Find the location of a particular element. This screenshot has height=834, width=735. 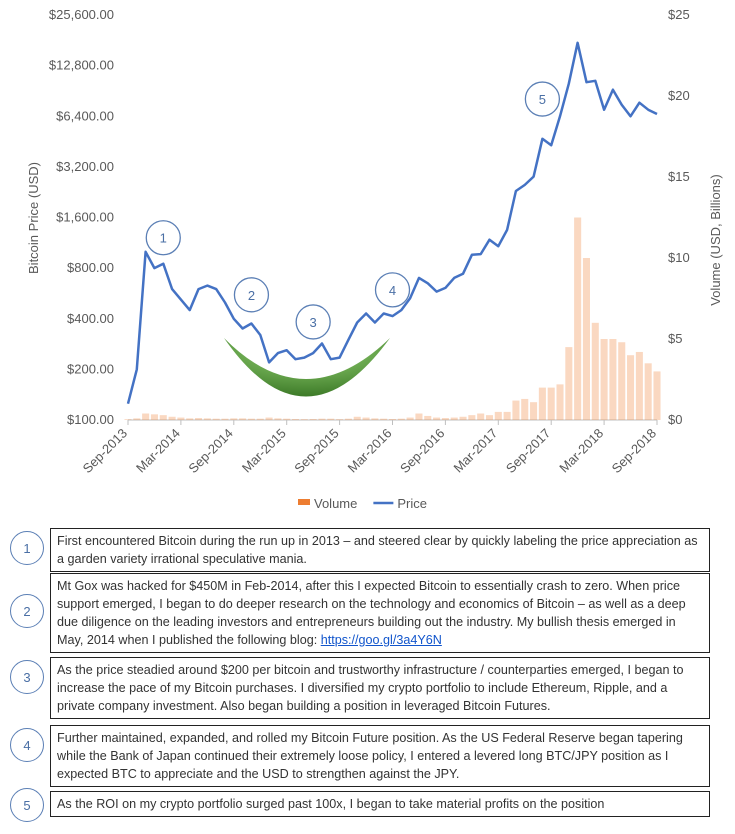

smile-shape is located at coordinates (307, 367).